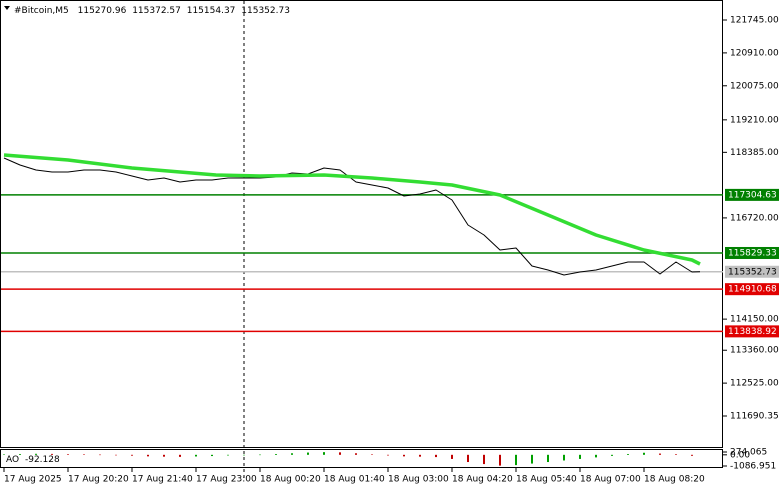  What do you see at coordinates (754, 21) in the screenshot?
I see `y-tick-label: 121745.00` at bounding box center [754, 21].